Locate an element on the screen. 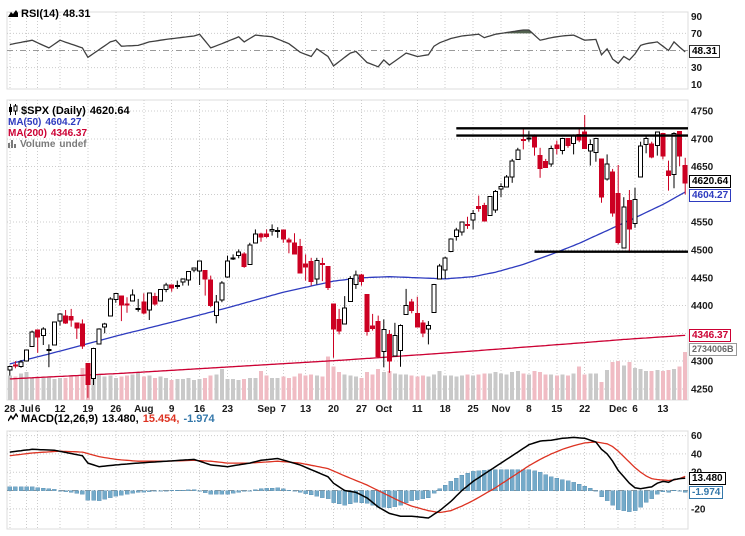 This screenshot has width=745, height=536. x-tick-label: 20 is located at coordinates (334, 409).